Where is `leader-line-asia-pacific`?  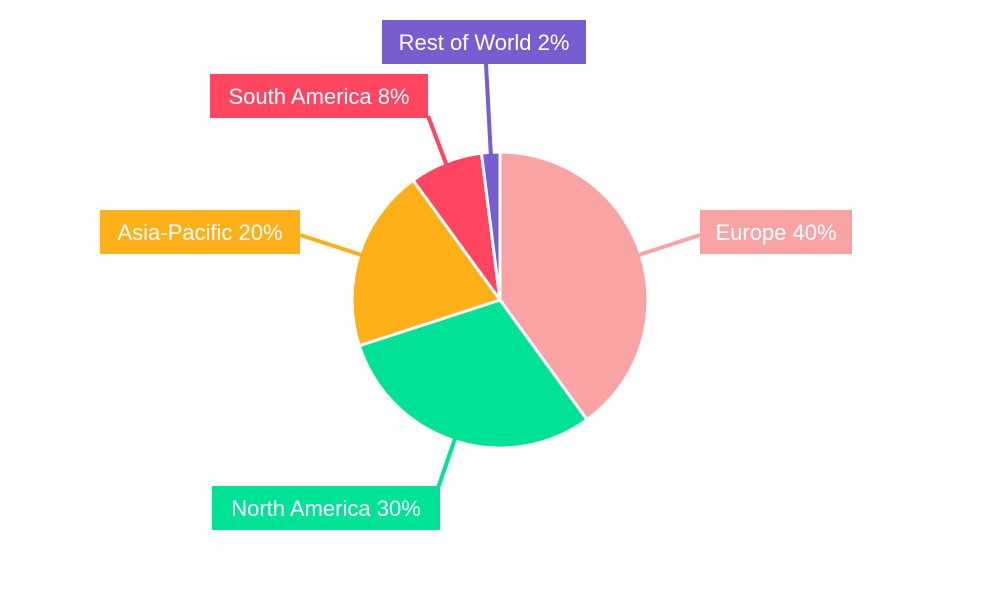 leader-line-asia-pacific is located at coordinates (330, 245).